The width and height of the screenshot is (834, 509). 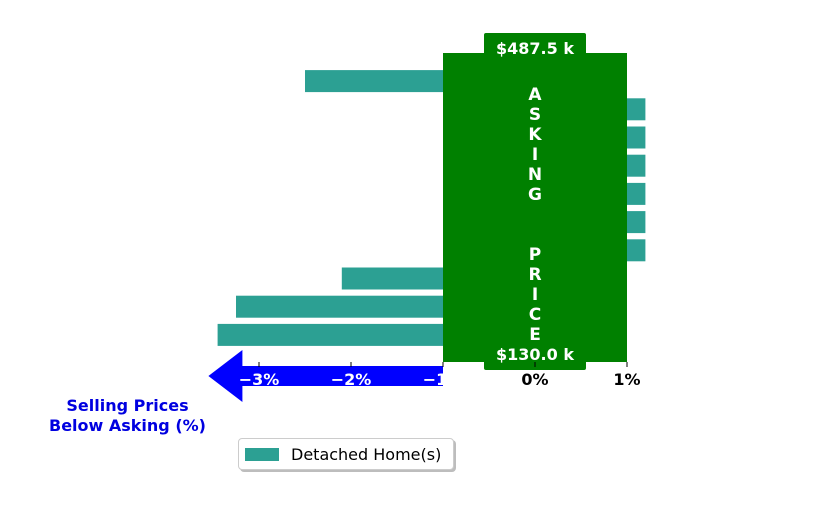 I want to click on band-text-letter: S, so click(x=535, y=115).